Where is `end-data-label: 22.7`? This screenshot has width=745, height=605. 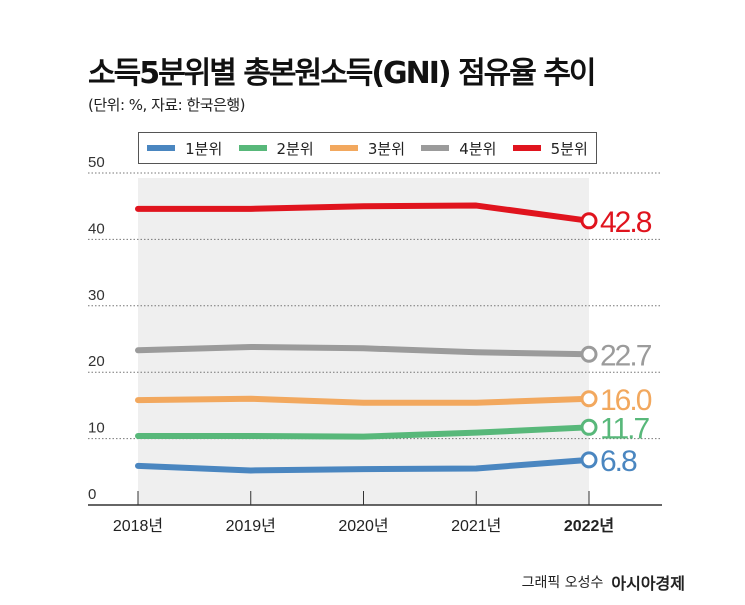
end-data-label: 22.7 is located at coordinates (626, 355).